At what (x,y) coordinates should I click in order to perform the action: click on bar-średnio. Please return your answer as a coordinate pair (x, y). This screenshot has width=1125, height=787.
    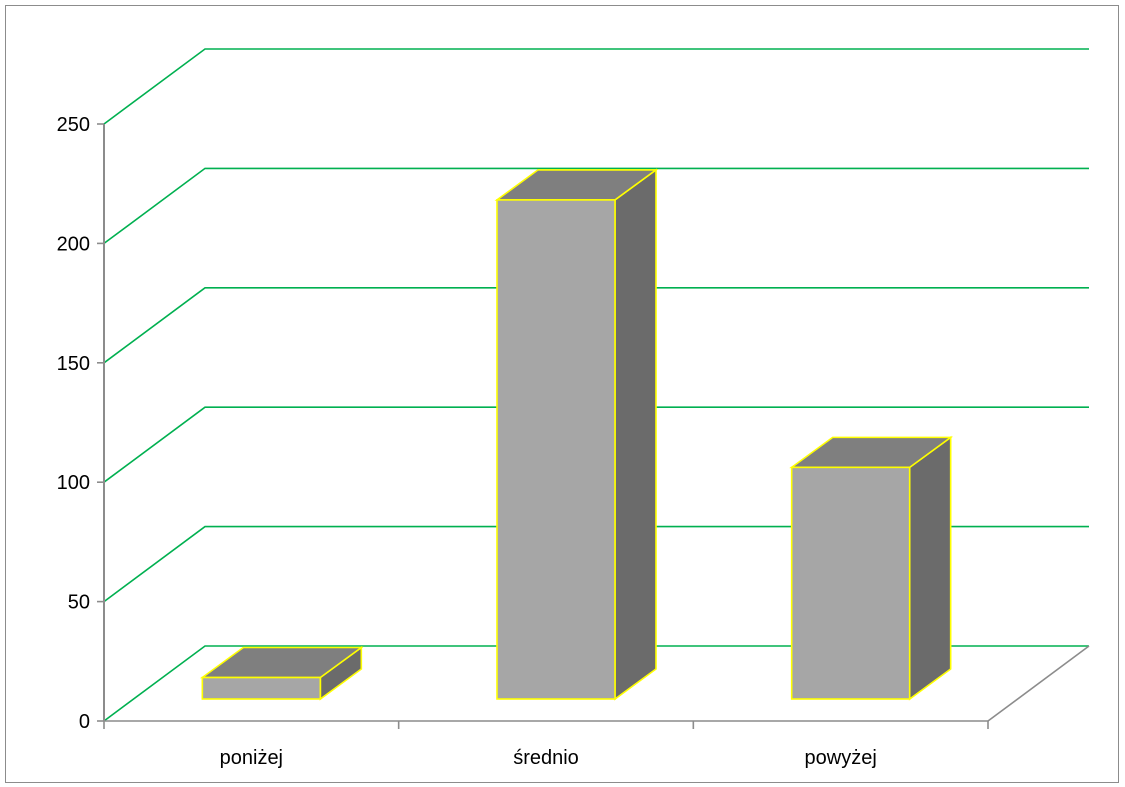
    Looking at the image, I should click on (576, 434).